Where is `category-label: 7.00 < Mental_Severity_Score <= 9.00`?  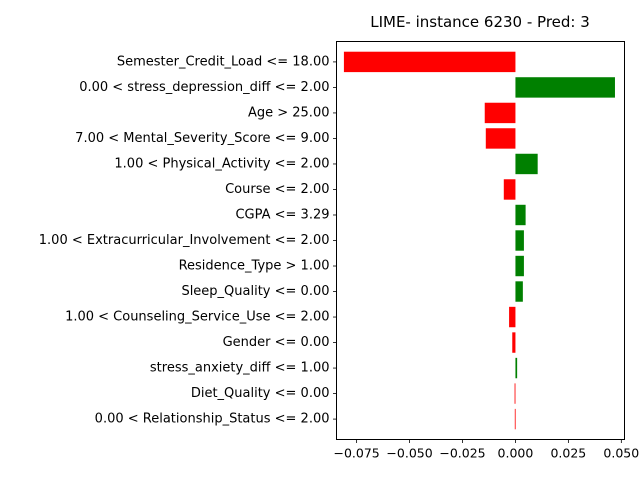 category-label: 7.00 < Mental_Severity_Score <= 9.00 is located at coordinates (202, 138).